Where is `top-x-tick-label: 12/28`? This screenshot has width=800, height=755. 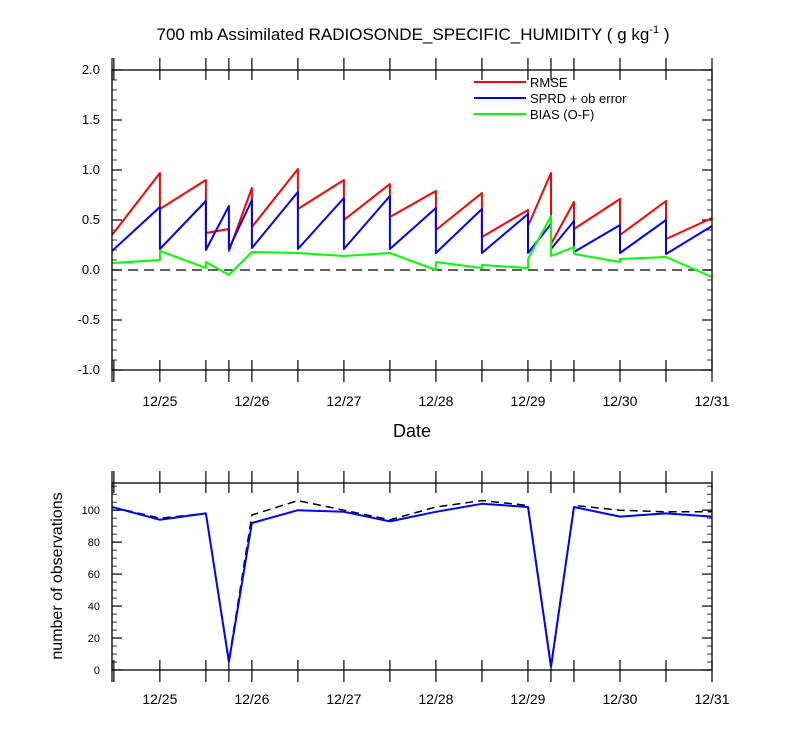
top-x-tick-label: 12/28 is located at coordinates (435, 401).